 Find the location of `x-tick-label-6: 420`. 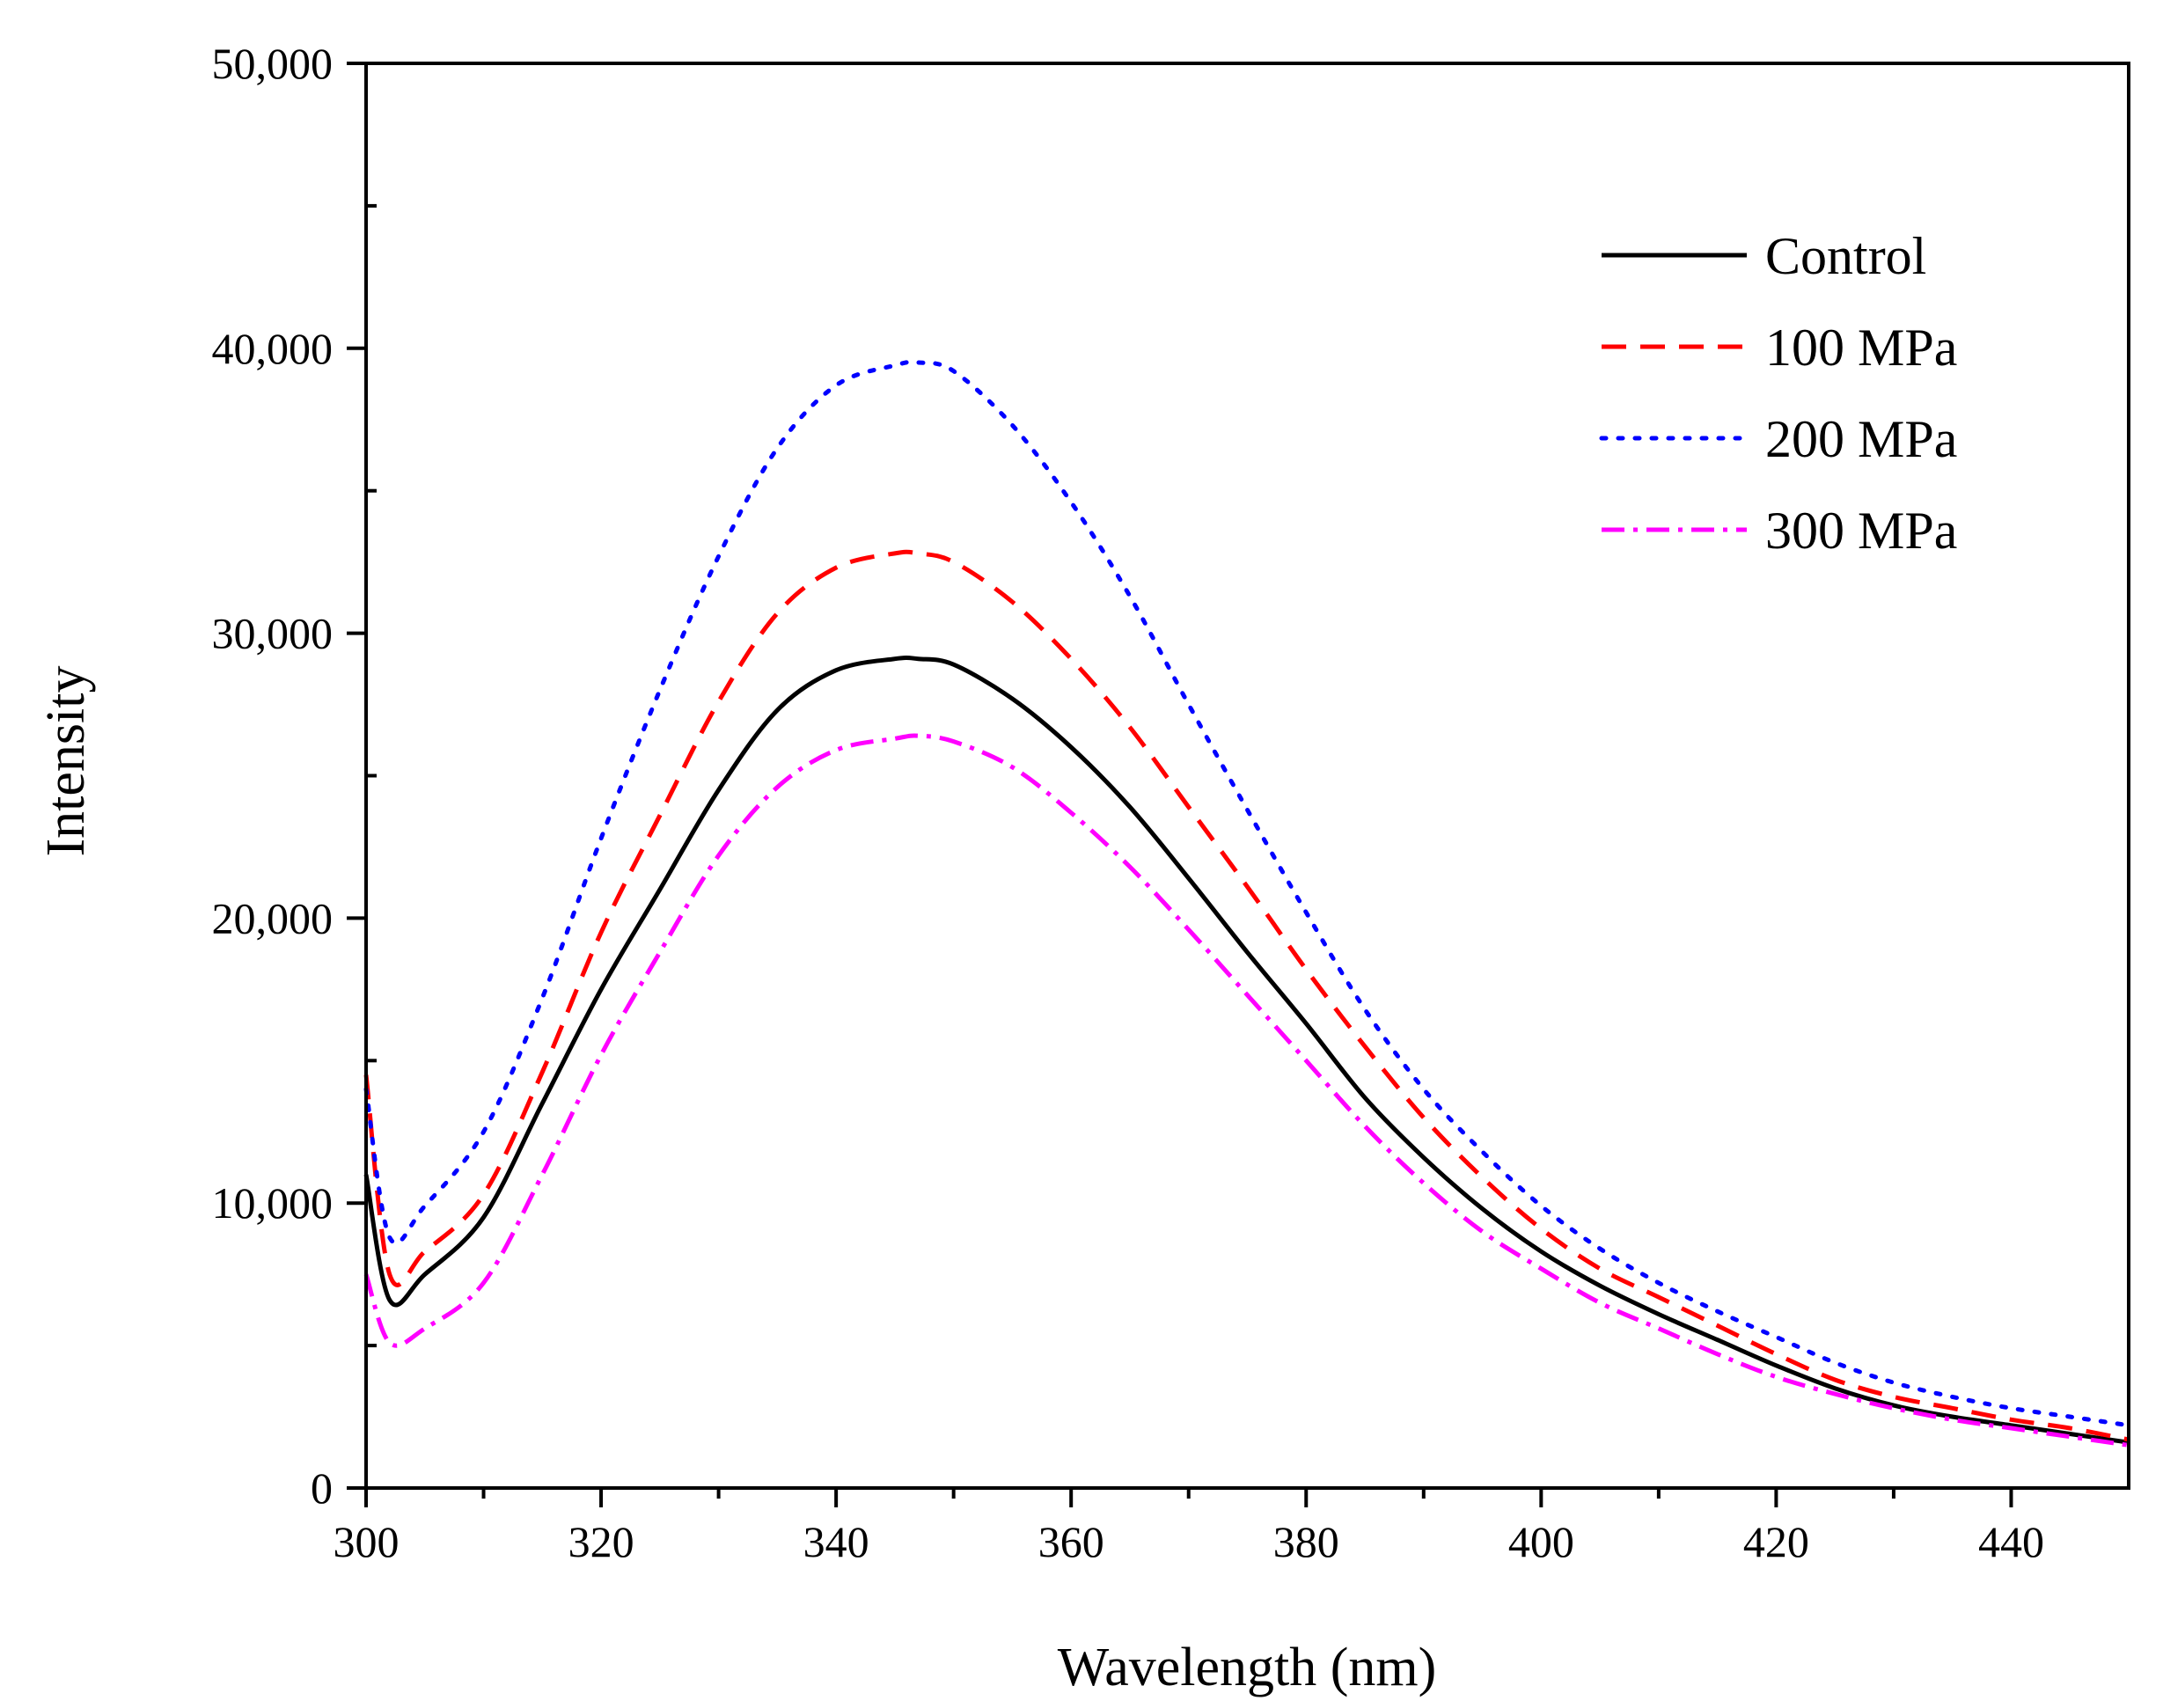

x-tick-label-6: 420 is located at coordinates (1776, 1541).